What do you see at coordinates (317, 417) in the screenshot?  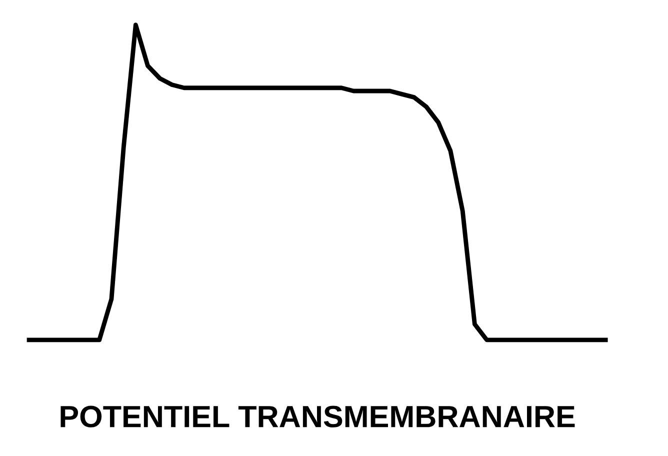 I see `x-axis-title: POTENTIEL TRANSMEMBRANAIRE` at bounding box center [317, 417].